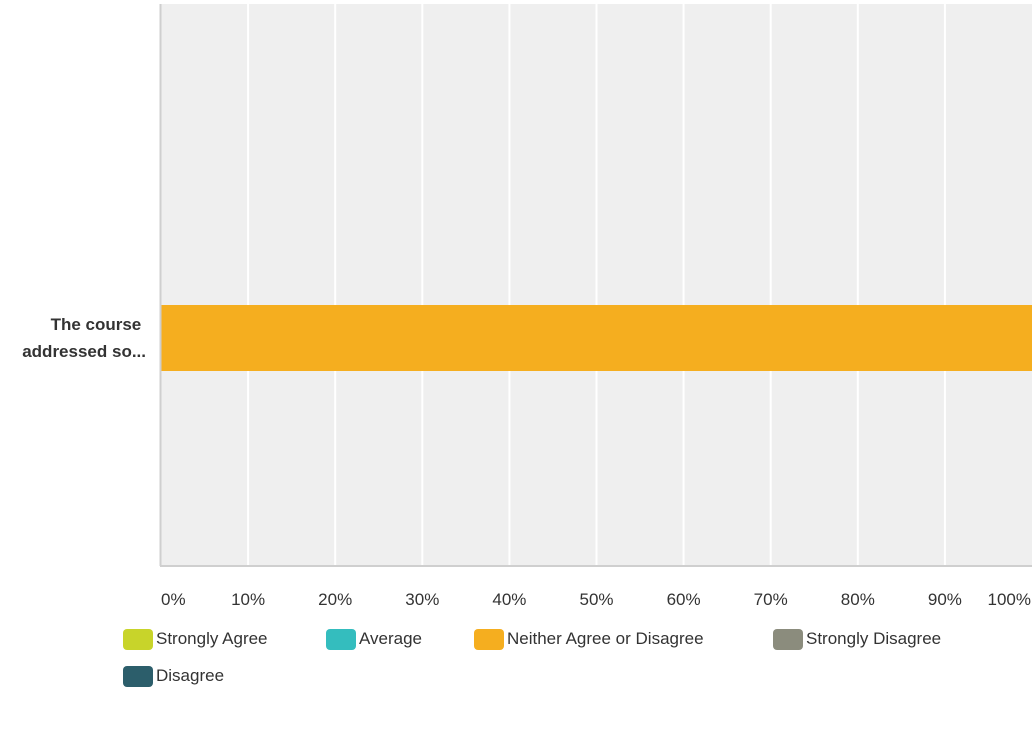 The width and height of the screenshot is (1032, 748). I want to click on x-tick-label: 80%, so click(858, 599).